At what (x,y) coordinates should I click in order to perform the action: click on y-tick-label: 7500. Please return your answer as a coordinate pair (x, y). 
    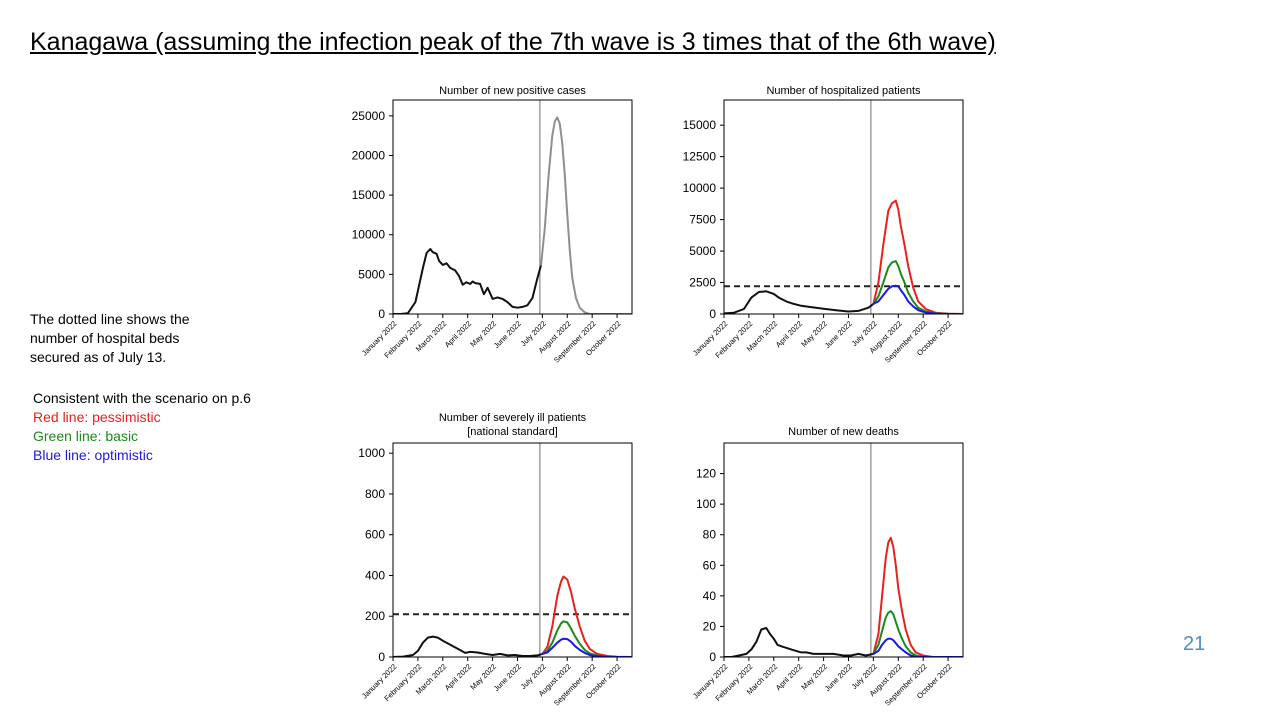
    Looking at the image, I should click on (702, 220).